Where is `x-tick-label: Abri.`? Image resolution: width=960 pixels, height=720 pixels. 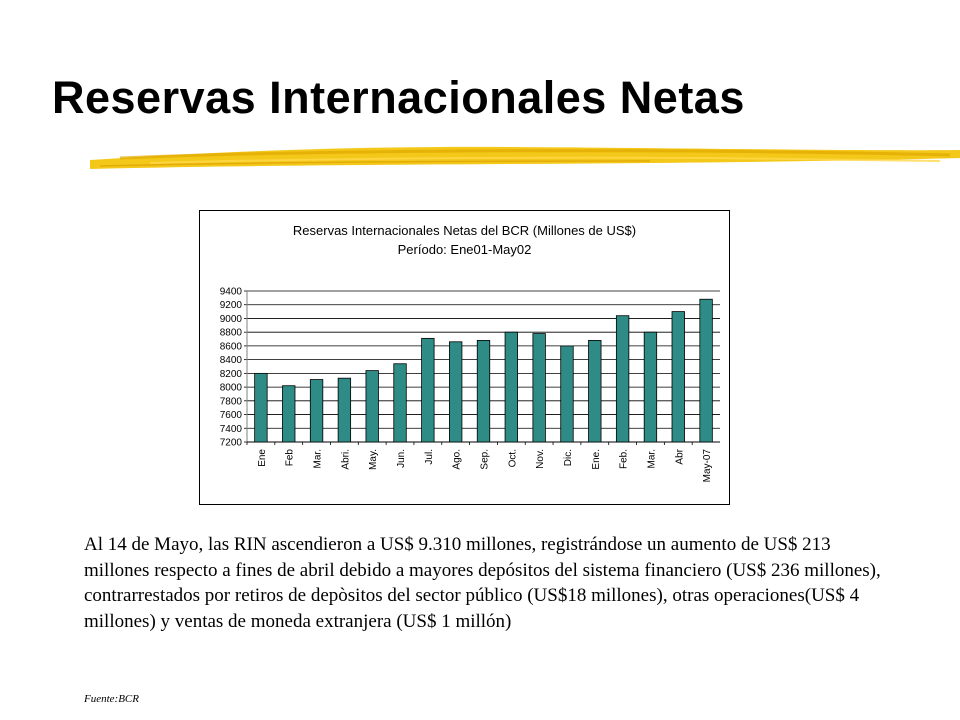
x-tick-label: Abri. is located at coordinates (345, 459).